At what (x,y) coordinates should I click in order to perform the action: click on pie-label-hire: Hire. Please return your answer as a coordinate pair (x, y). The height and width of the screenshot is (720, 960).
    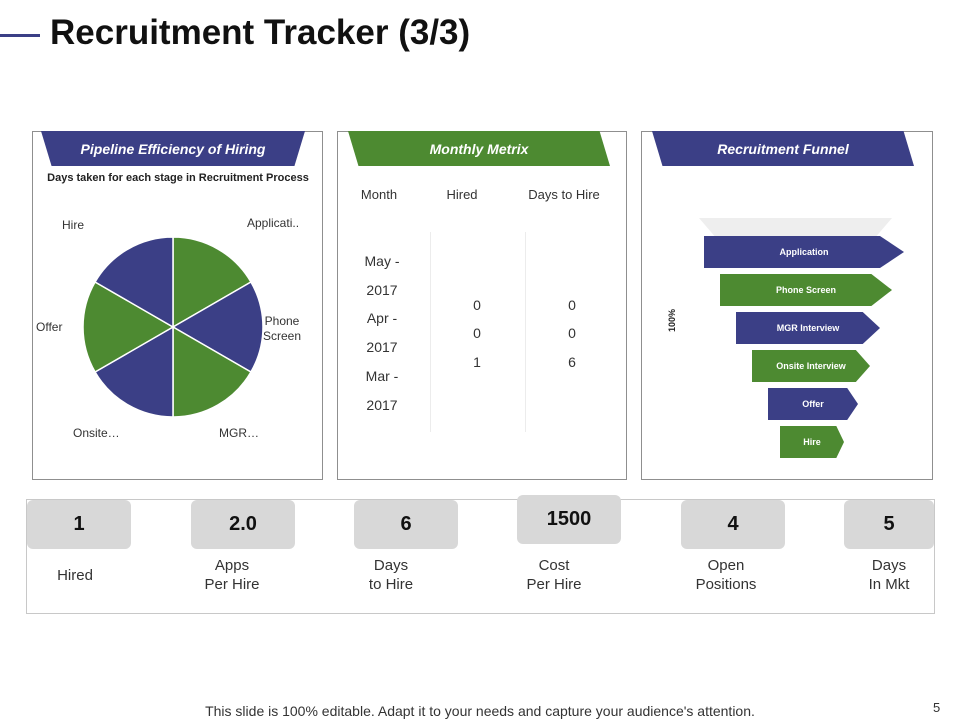
    Looking at the image, I should click on (73, 225).